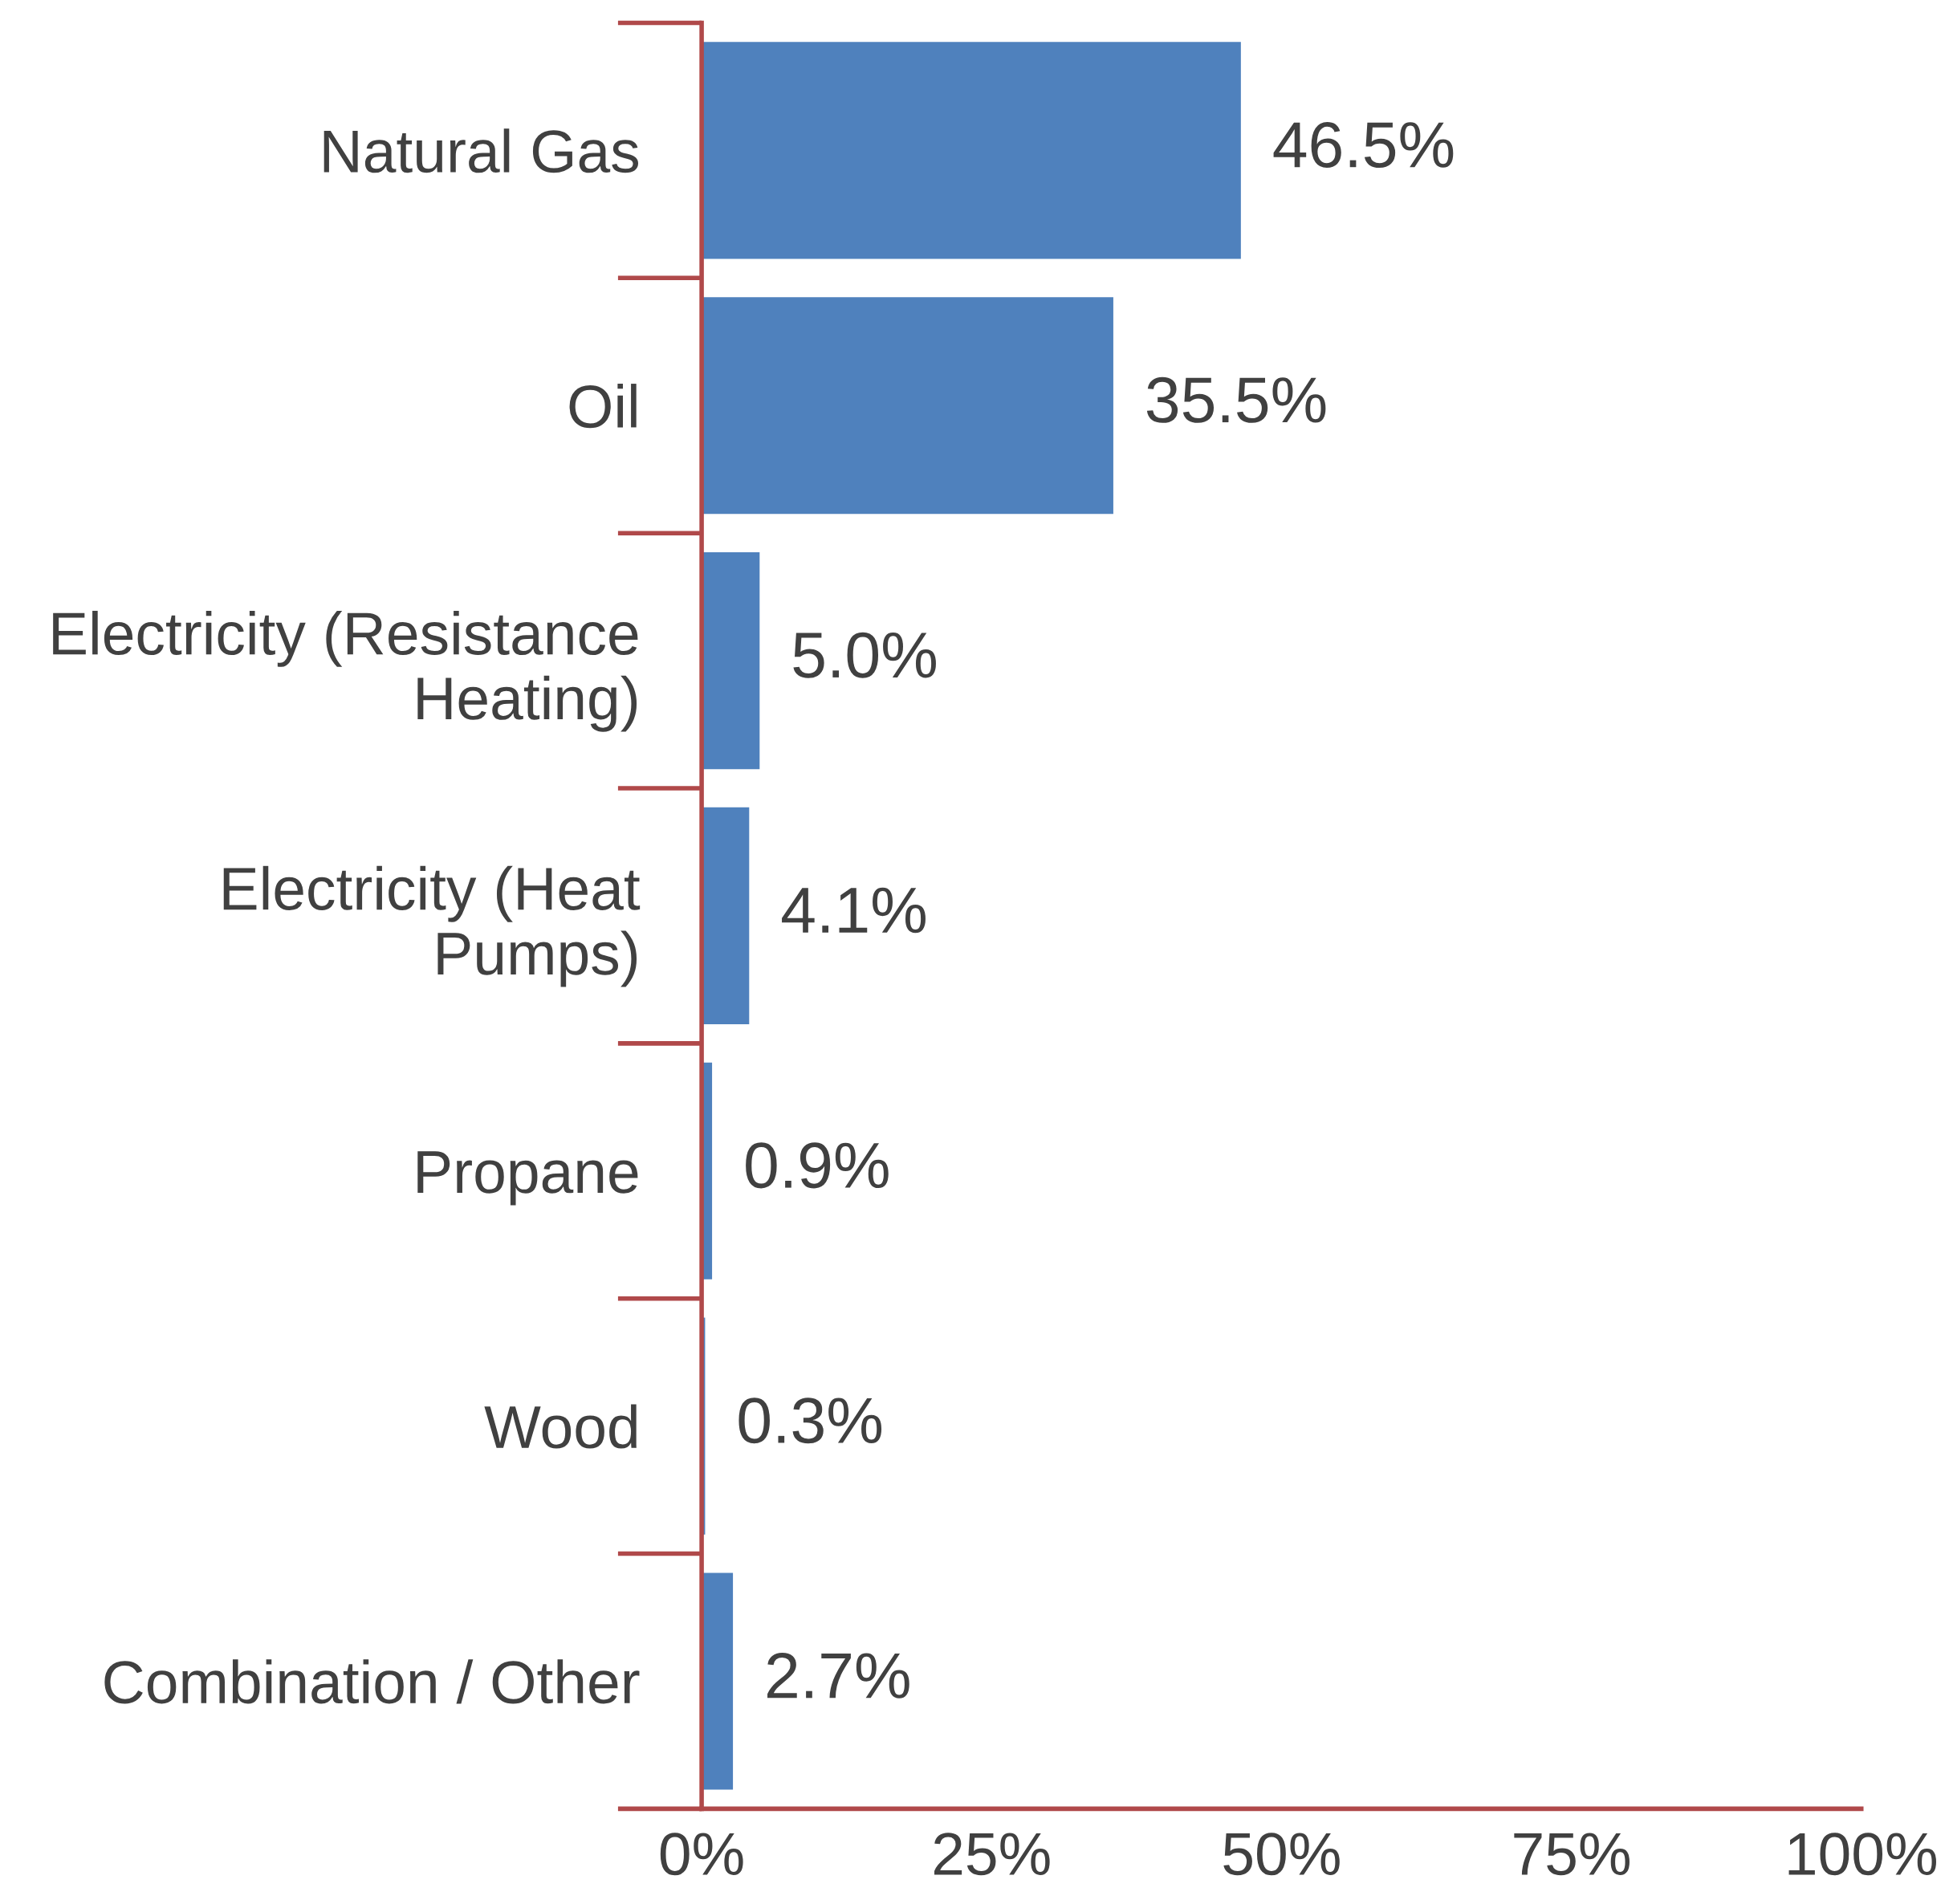  I want to click on x-tick-label: 100%, so click(1862, 1855).